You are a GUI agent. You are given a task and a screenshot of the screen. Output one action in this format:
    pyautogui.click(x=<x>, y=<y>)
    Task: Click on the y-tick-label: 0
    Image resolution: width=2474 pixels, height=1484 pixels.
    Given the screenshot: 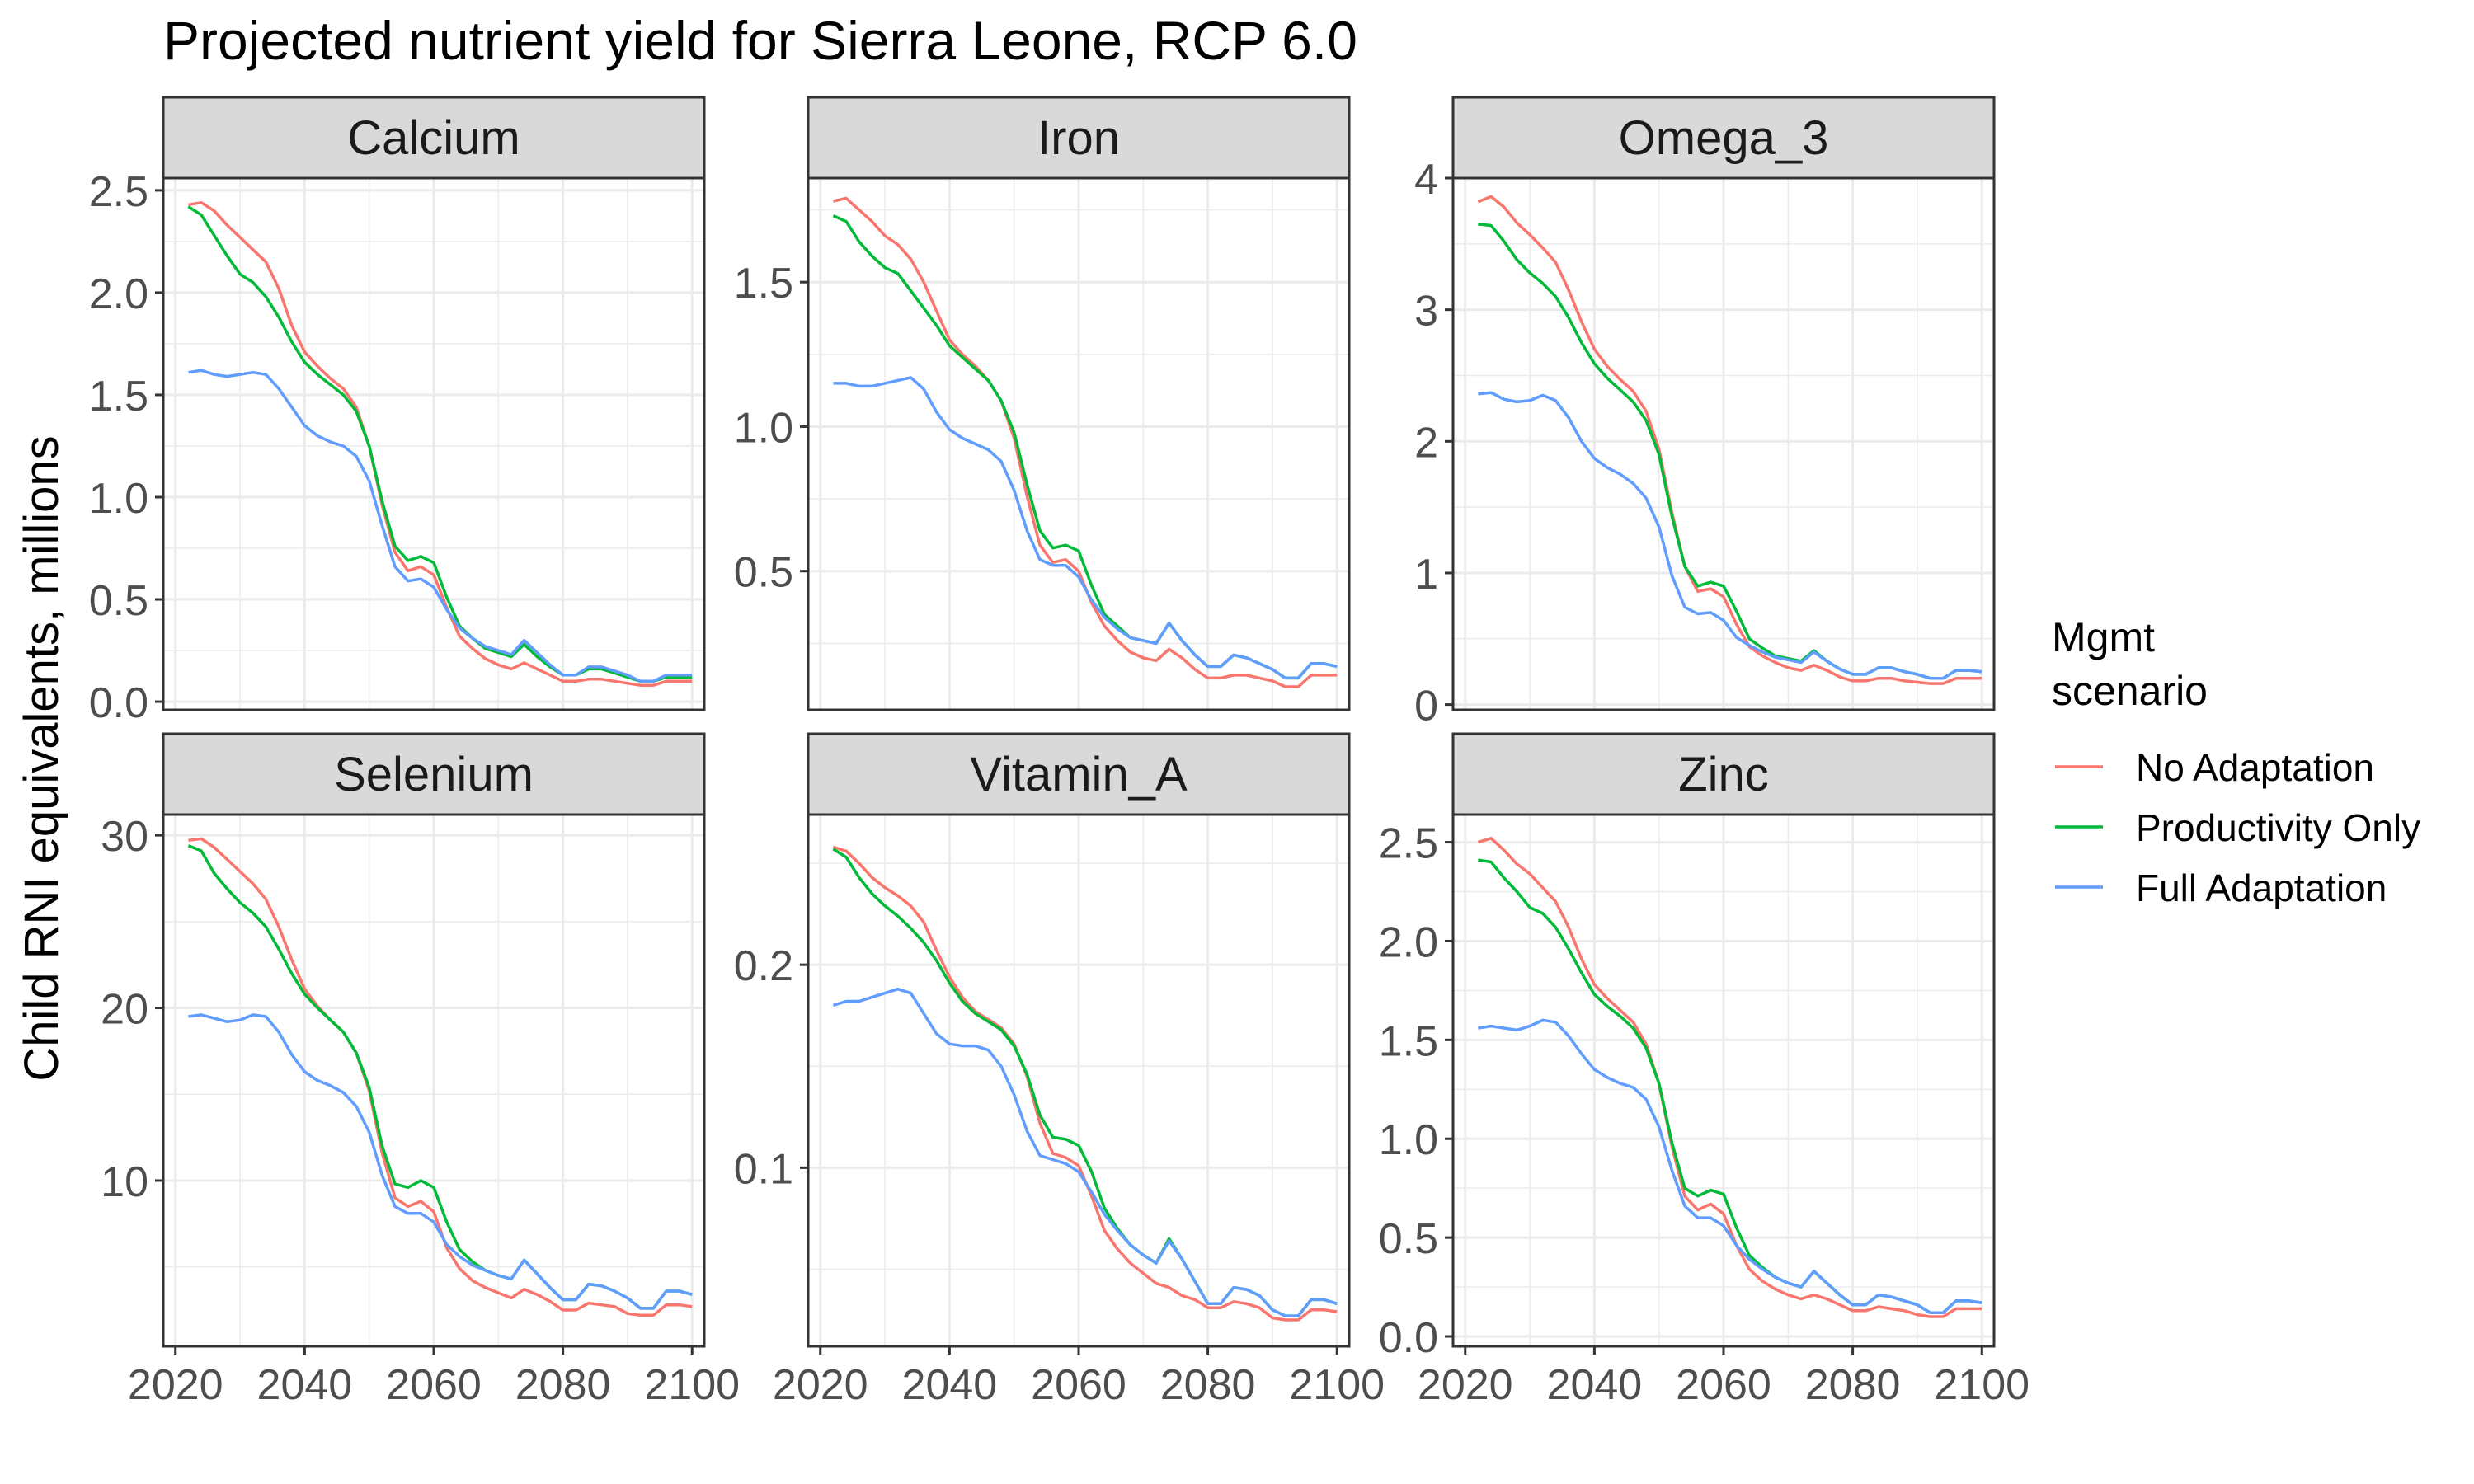 What is the action you would take?
    pyautogui.click(x=1426, y=706)
    